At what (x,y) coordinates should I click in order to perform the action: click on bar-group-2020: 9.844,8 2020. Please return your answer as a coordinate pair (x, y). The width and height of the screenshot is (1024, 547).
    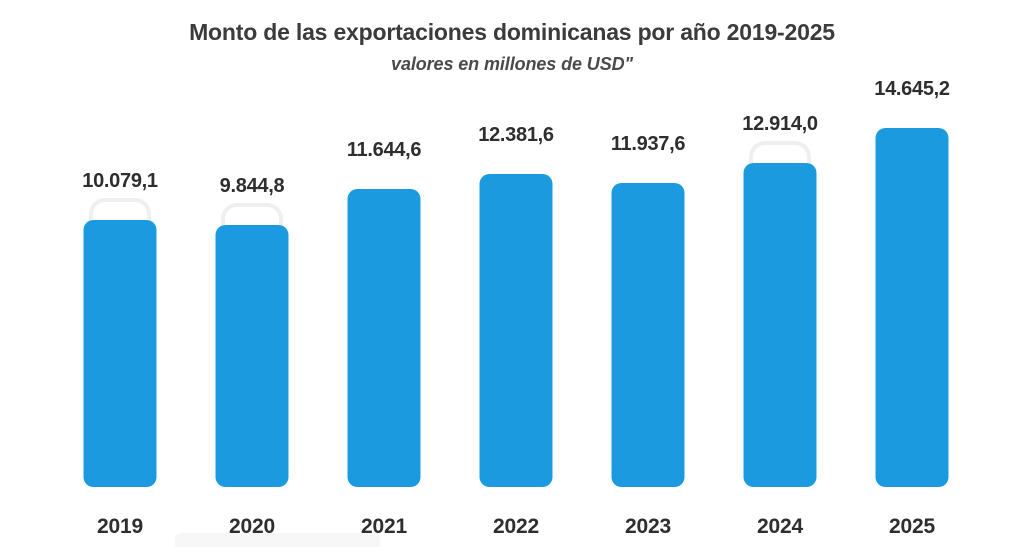
    Looking at the image, I should click on (252, 323).